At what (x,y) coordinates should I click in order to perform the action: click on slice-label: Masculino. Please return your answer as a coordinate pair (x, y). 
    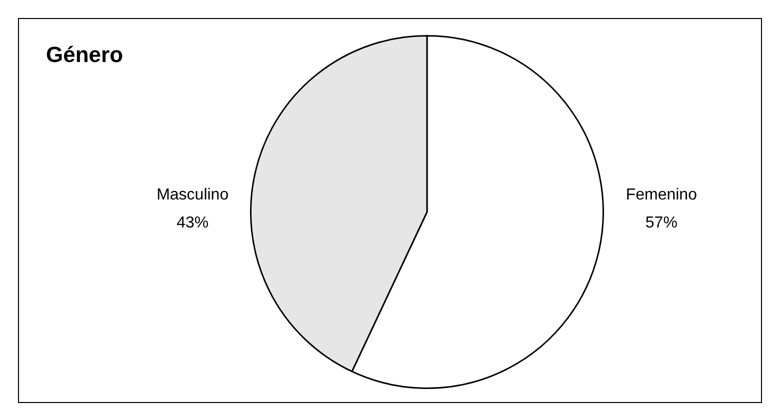
    Looking at the image, I should click on (192, 195).